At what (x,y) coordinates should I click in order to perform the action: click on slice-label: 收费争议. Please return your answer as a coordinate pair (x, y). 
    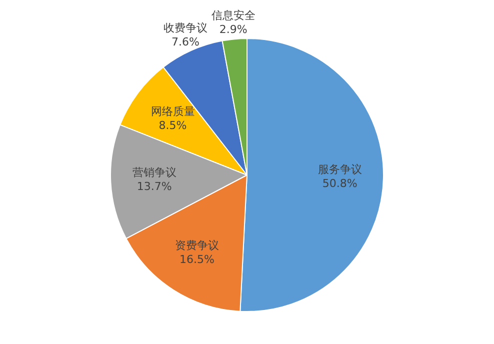
    Looking at the image, I should click on (186, 28).